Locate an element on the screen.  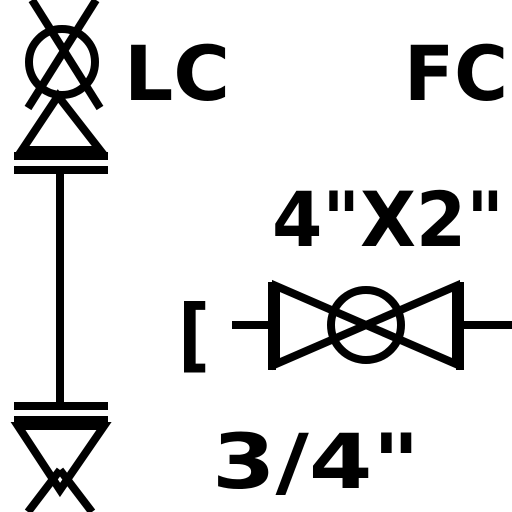
upper-valve-triangle-icon is located at coordinates (61, 121).